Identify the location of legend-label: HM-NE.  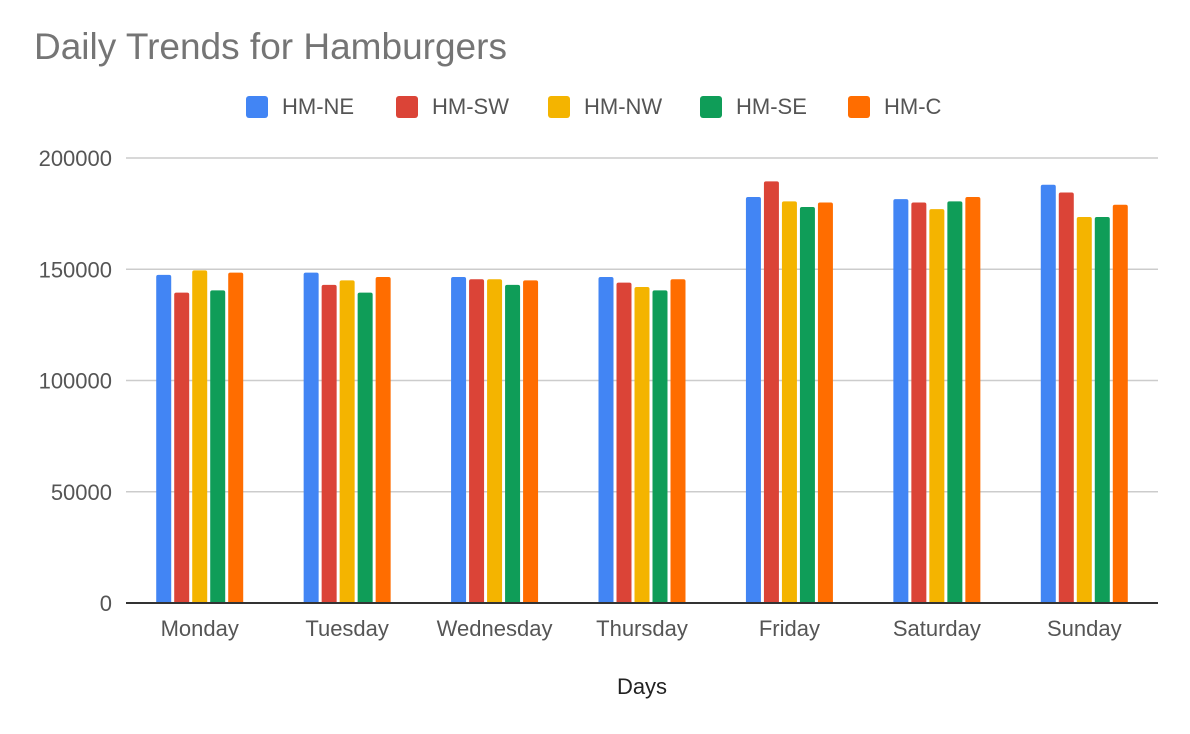
(318, 106).